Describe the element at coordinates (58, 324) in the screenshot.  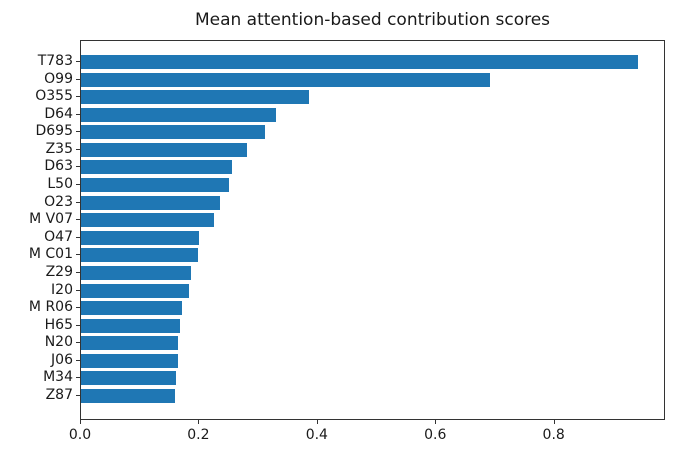
I see `y-axis-label: H65` at that location.